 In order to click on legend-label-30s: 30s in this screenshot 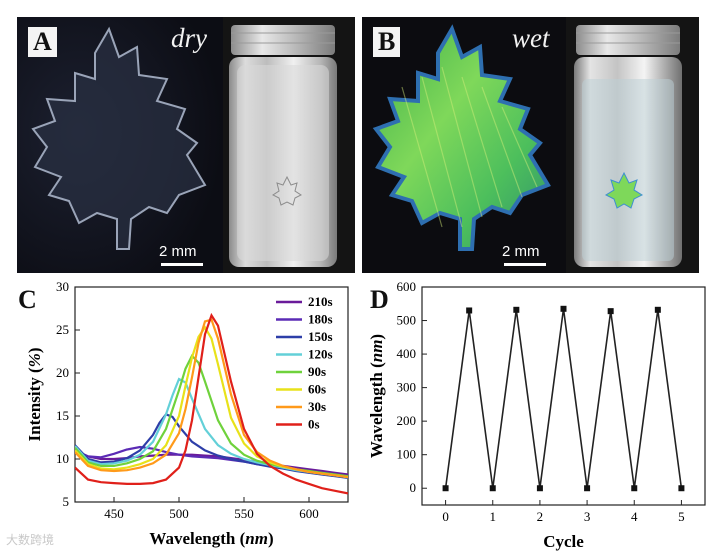, I will do `click(317, 406)`.